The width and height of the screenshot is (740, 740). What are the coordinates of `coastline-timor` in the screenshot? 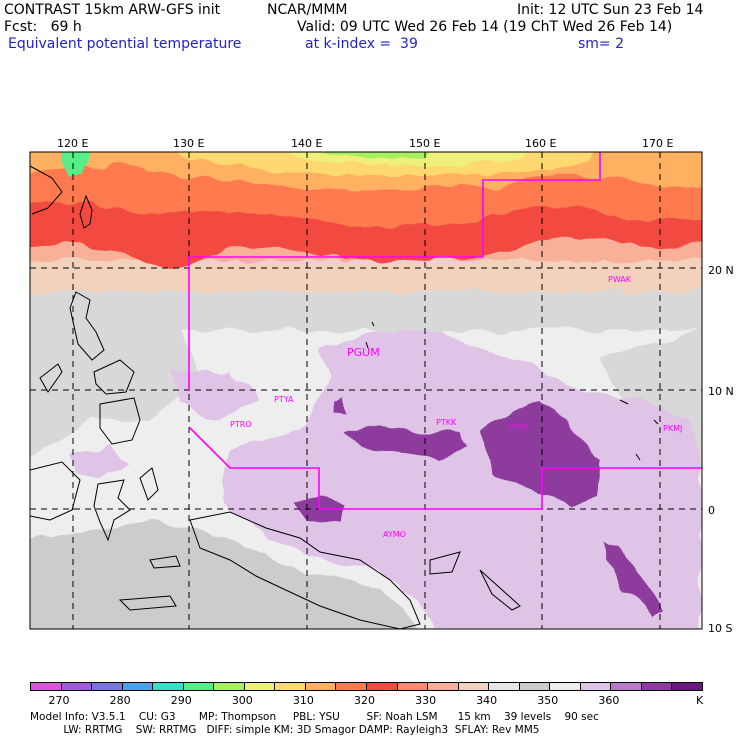 It's located at (147, 603).